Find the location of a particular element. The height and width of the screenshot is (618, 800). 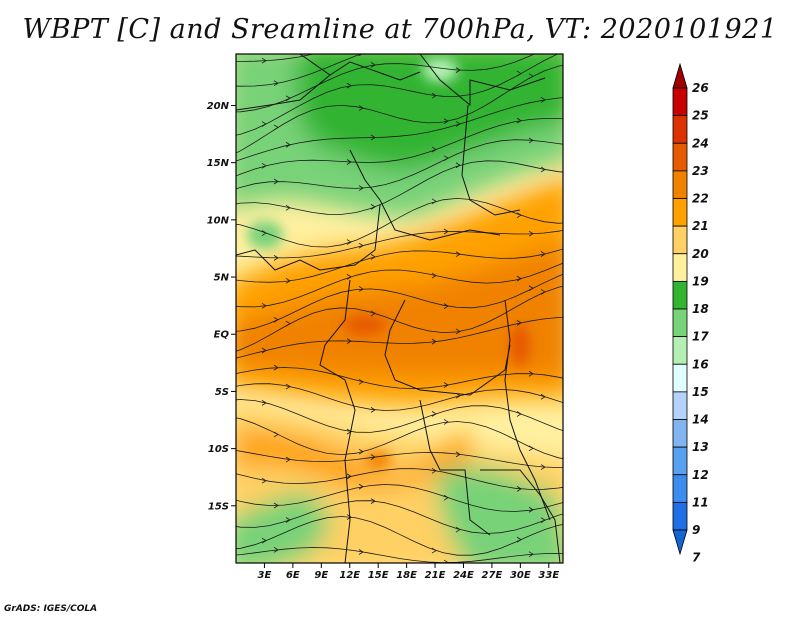

colorbar-label: 17 is located at coordinates (700, 337).